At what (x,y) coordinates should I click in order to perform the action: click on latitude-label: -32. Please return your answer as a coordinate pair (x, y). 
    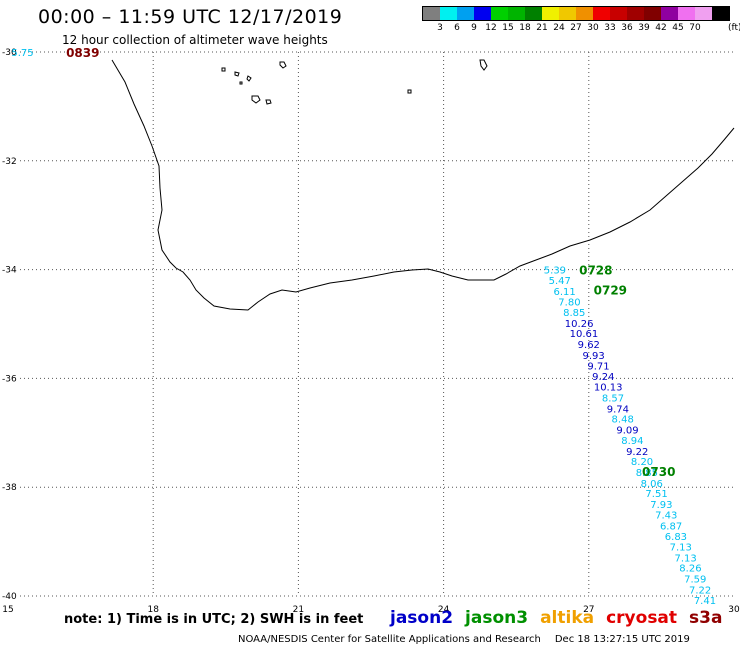
    Looking at the image, I should click on (9, 162).